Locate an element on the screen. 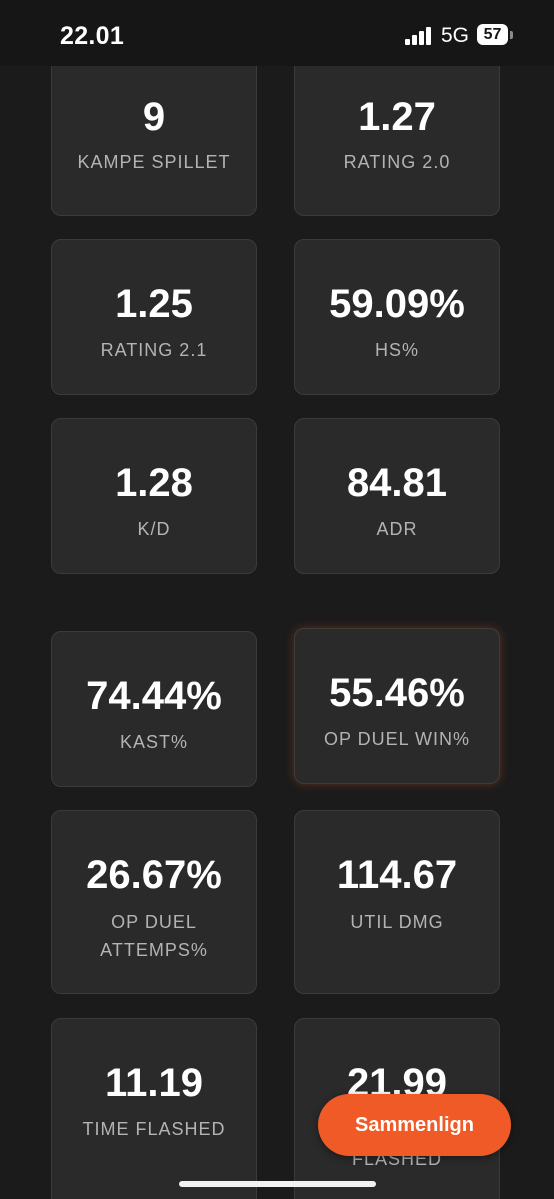 This screenshot has width=554, height=1199. stat-label: RATING 2.0 is located at coordinates (397, 162).